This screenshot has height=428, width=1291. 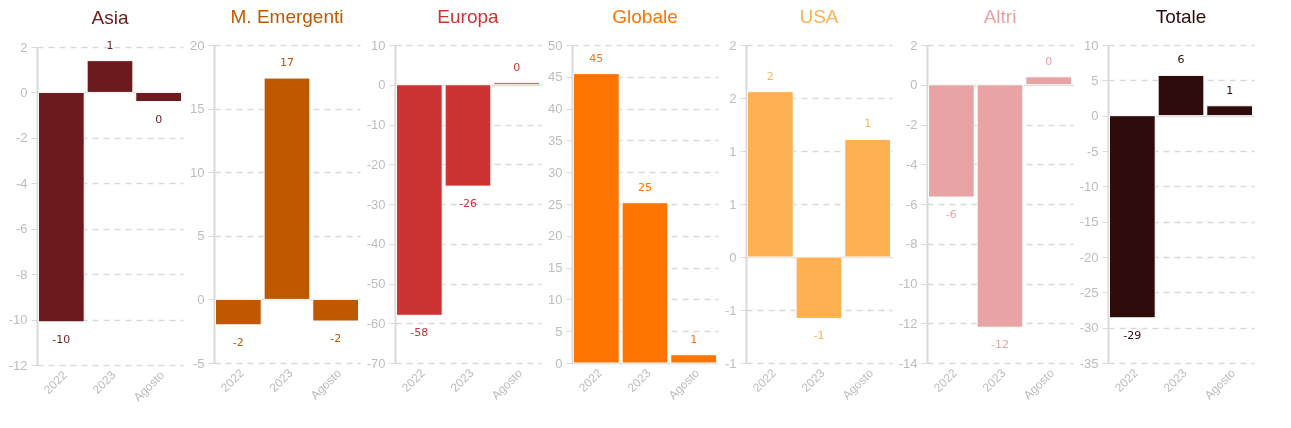 I want to click on data-label: -1, so click(x=819, y=336).